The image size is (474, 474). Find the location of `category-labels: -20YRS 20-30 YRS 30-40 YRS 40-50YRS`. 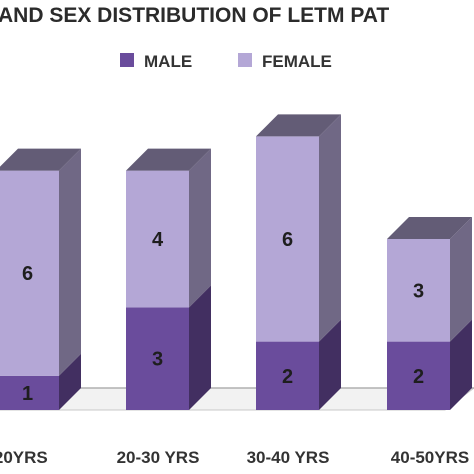

category-labels: -20YRS 20-30 YRS 30-40 YRS 40-50YRS is located at coordinates (234, 457).